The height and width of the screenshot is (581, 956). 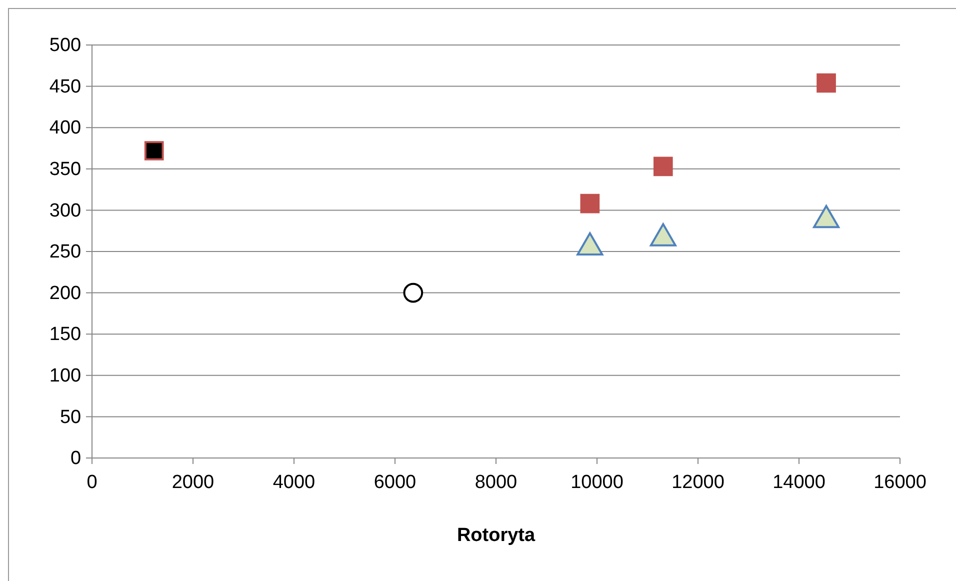 I want to click on y-tick-label: 250, so click(x=65, y=252).